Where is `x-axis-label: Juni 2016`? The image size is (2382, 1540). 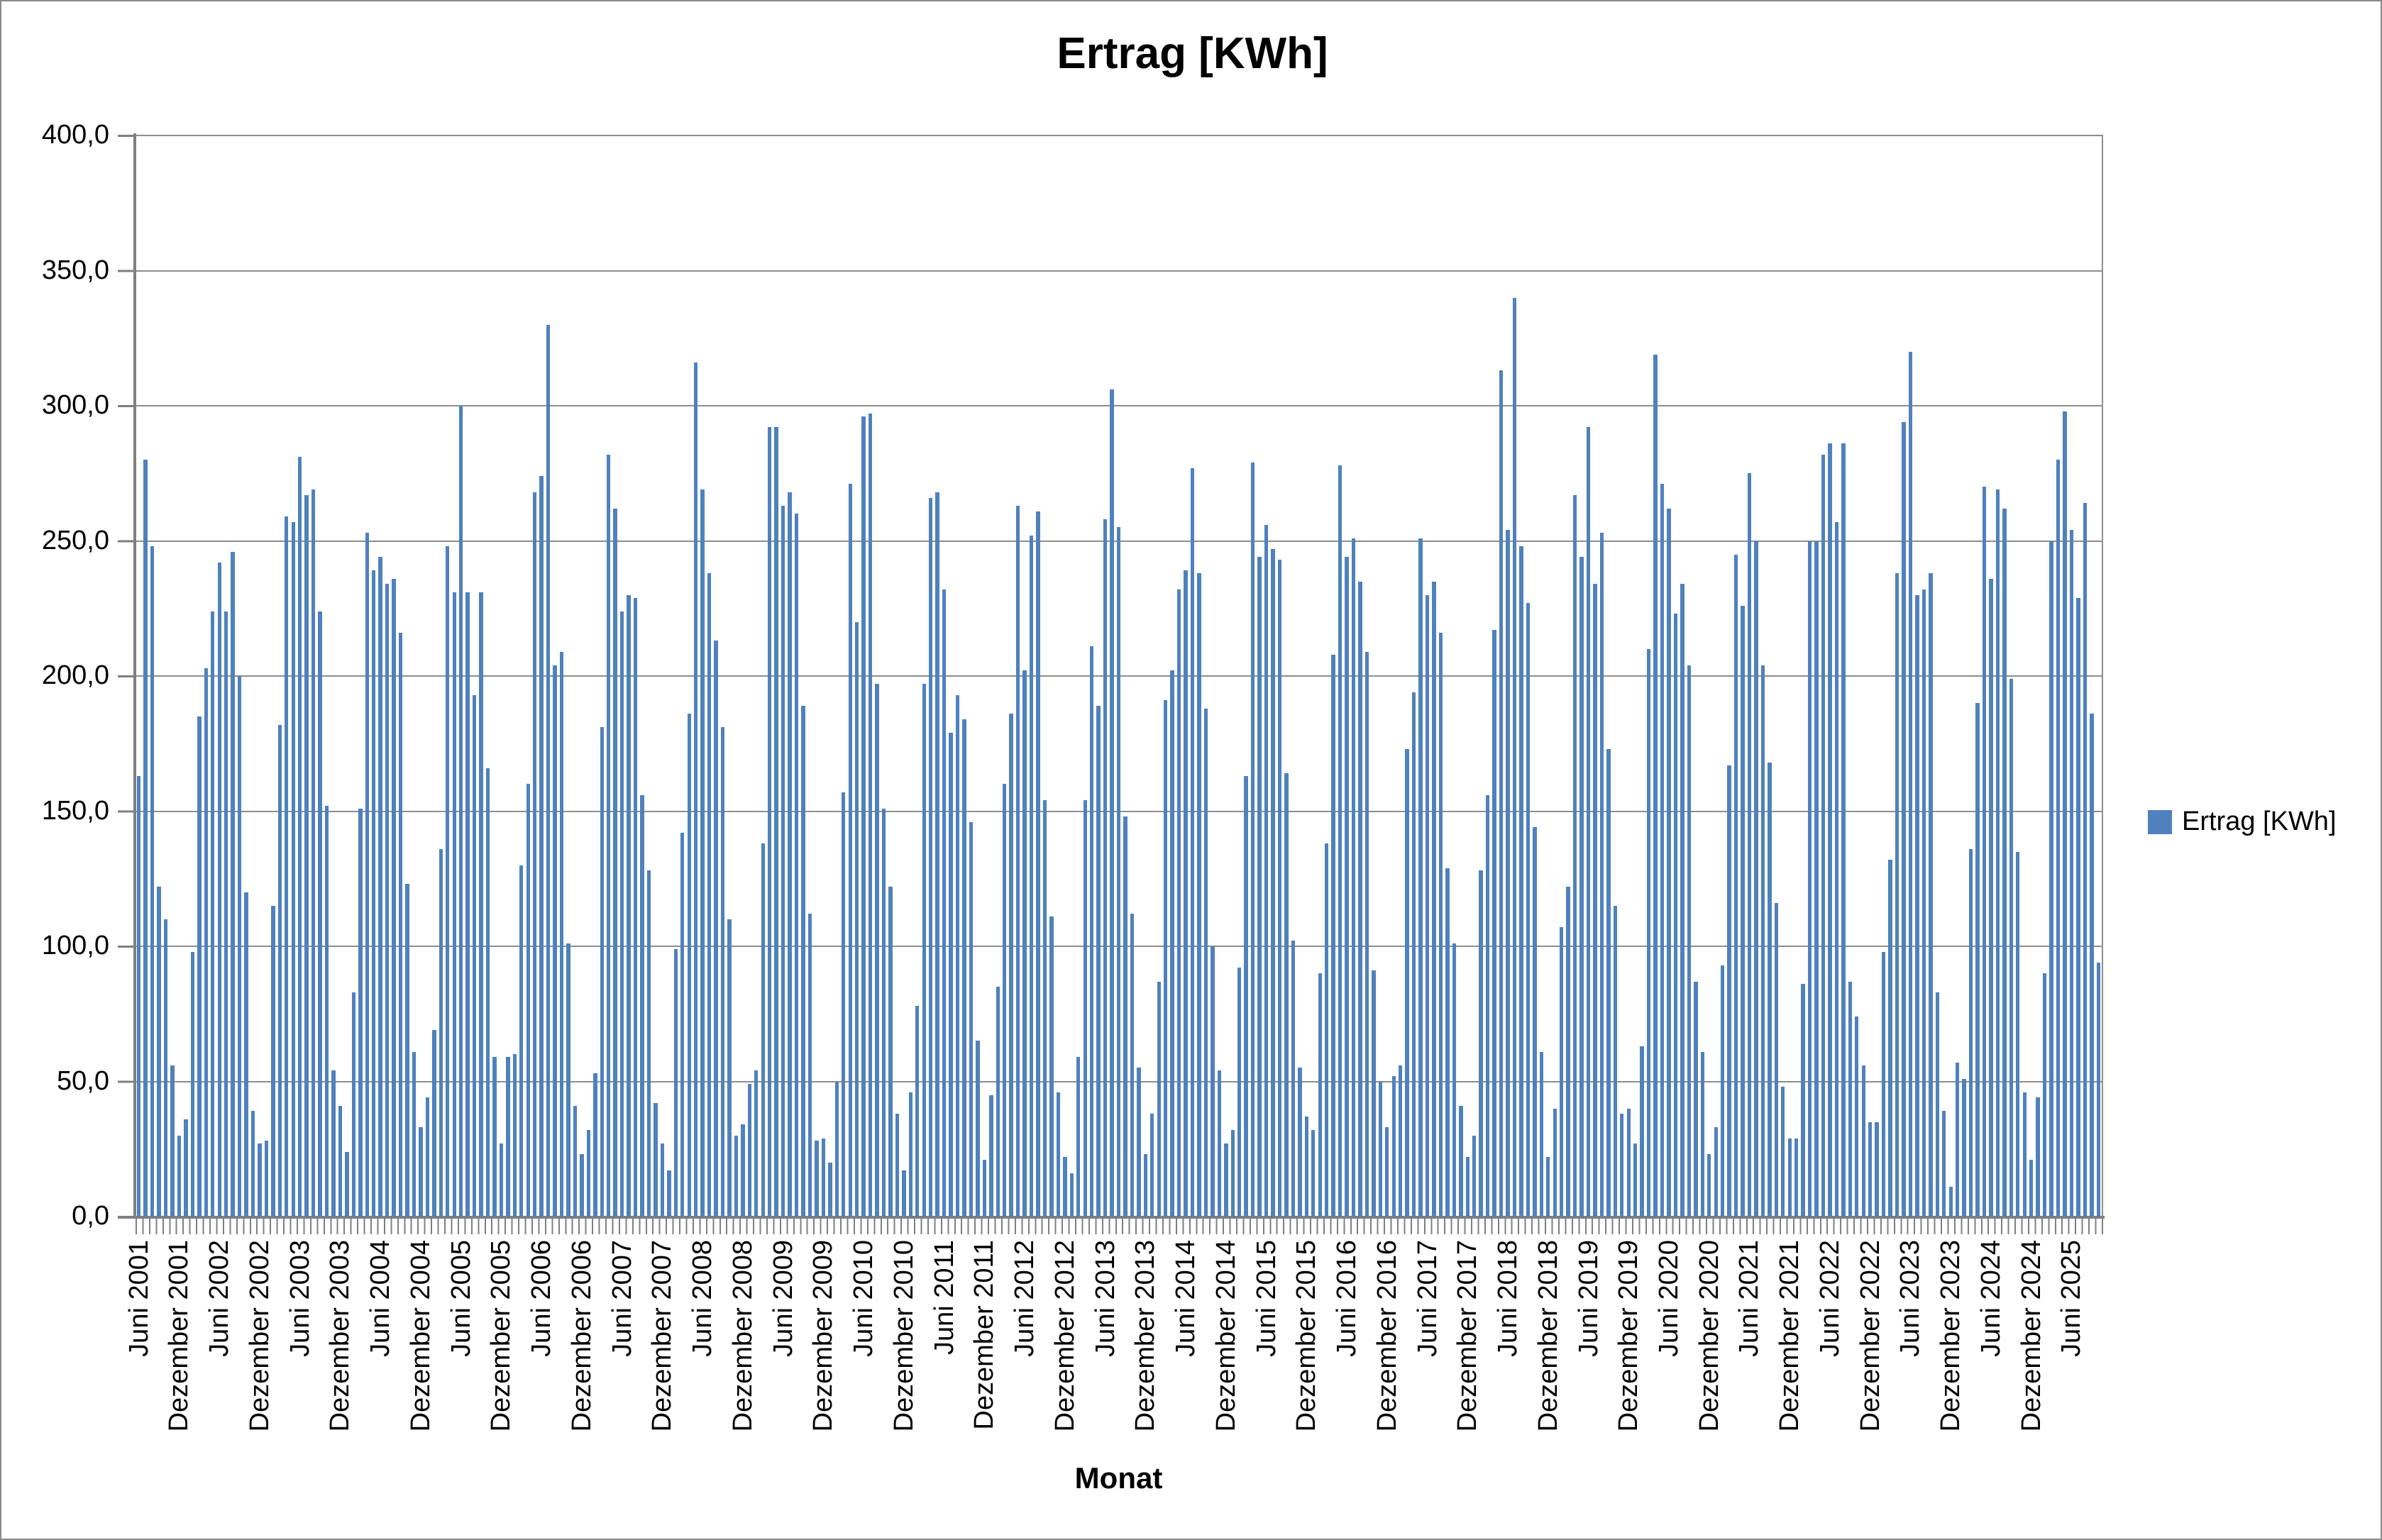 x-axis-label: Juni 2016 is located at coordinates (1347, 1298).